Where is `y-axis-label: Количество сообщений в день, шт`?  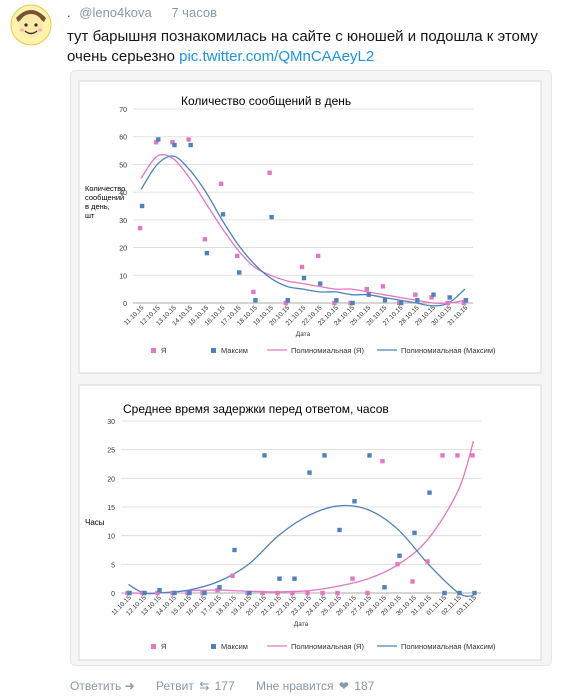
y-axis-label: Количество сообщений в день, шт is located at coordinates (105, 202).